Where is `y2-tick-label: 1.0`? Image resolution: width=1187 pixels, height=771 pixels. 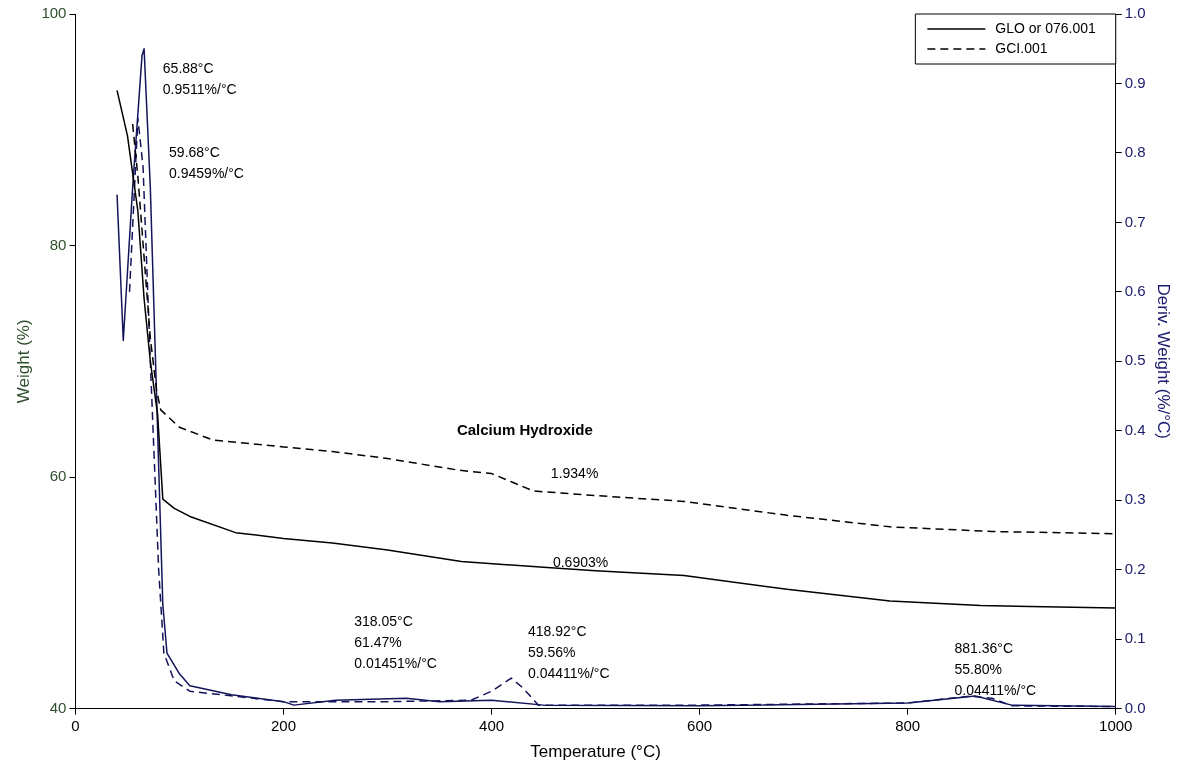 y2-tick-label: 1.0 is located at coordinates (1135, 13).